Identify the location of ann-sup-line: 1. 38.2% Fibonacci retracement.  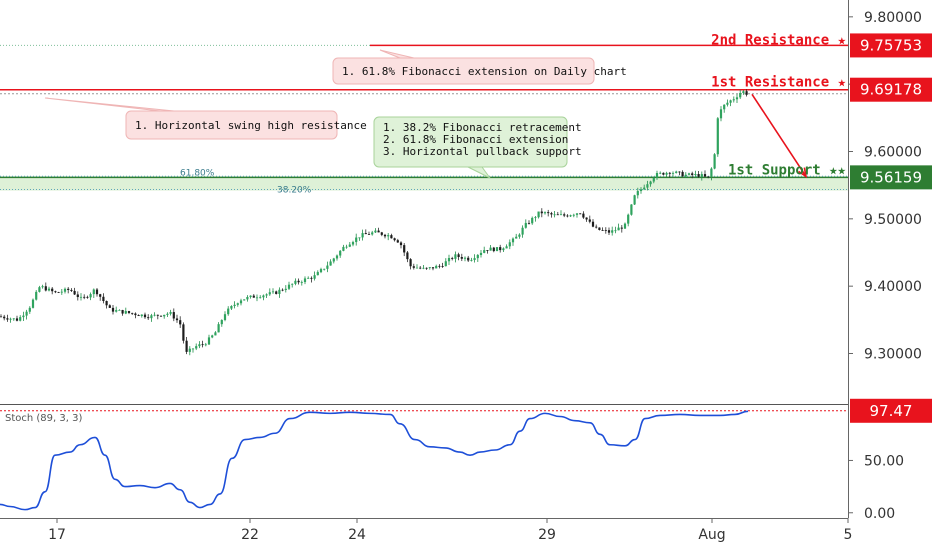
(482, 127).